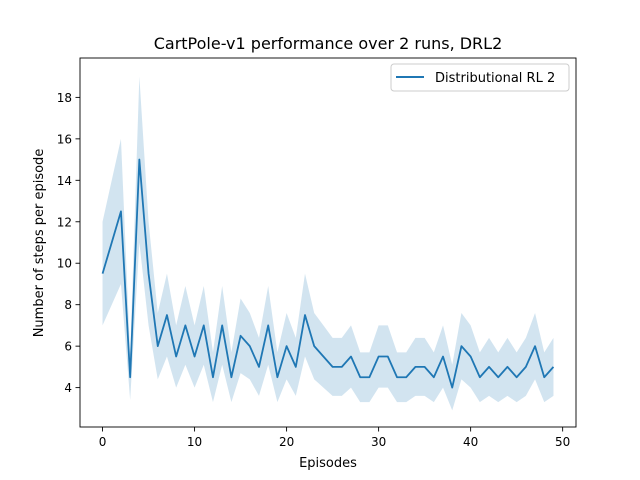 The height and width of the screenshot is (480, 640). I want to click on y-tick-label: 14, so click(64, 181).